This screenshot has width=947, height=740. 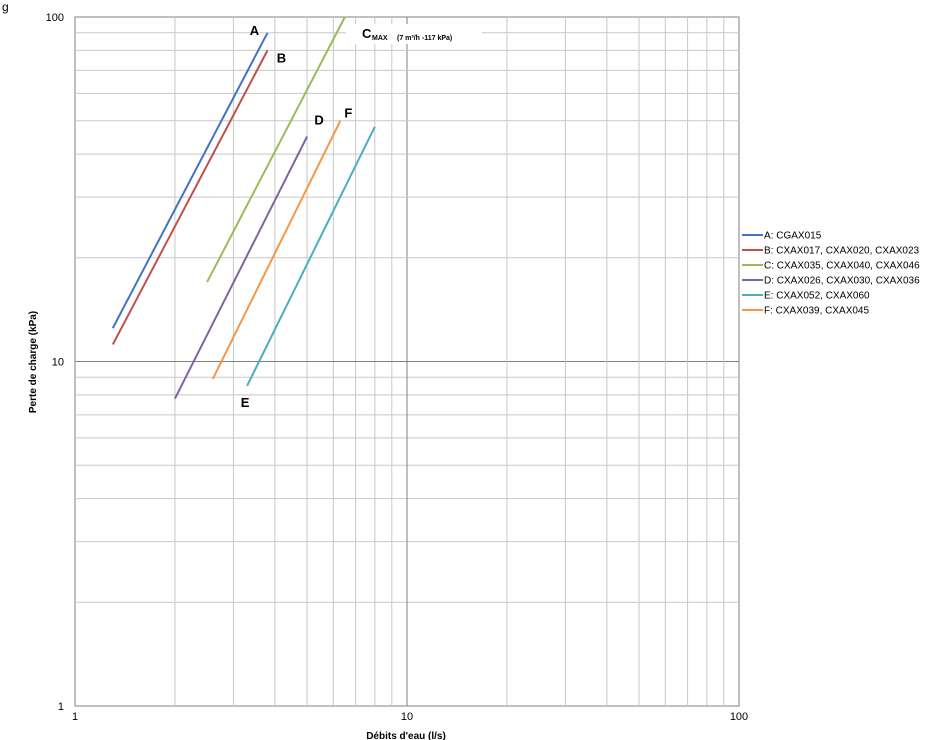 I want to click on legend-entry-f: F: CXAX039, CXAX045, so click(x=816, y=311).